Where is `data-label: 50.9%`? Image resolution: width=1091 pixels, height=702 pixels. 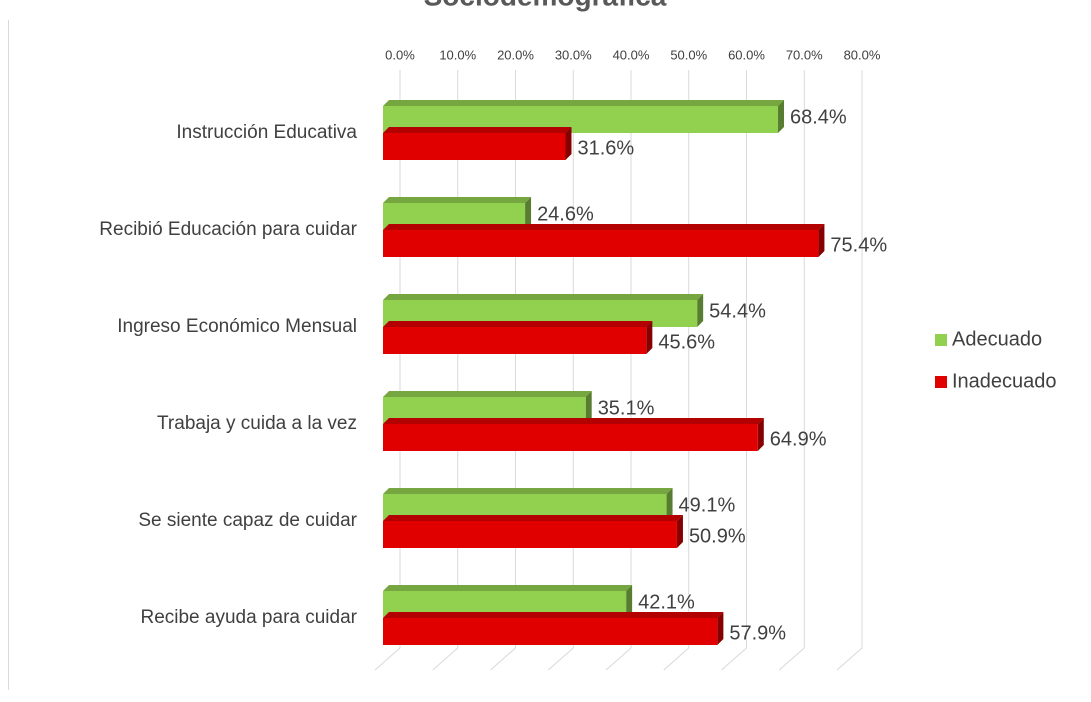 data-label: 50.9% is located at coordinates (717, 536).